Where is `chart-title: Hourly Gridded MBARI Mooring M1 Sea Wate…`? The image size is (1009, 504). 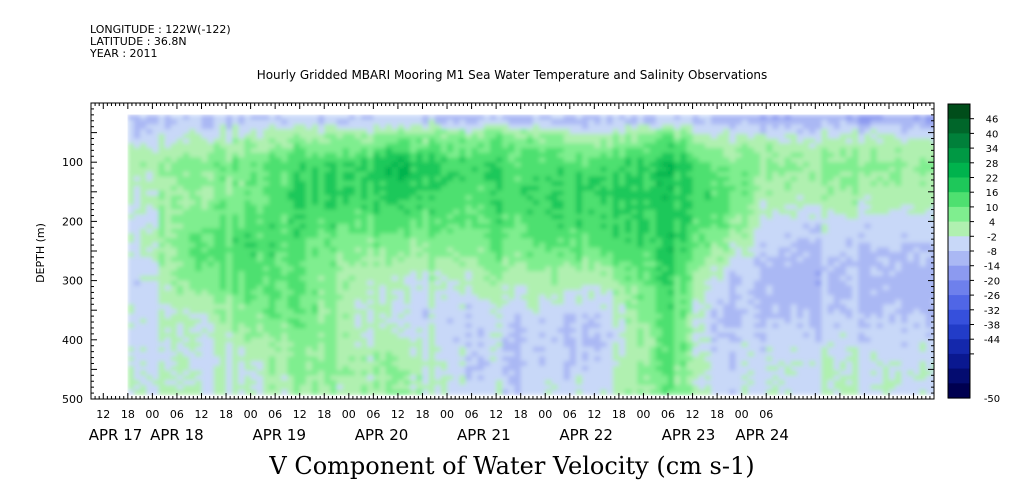 chart-title: Hourly Gridded MBARI Mooring M1 Sea Wate… is located at coordinates (512, 75).